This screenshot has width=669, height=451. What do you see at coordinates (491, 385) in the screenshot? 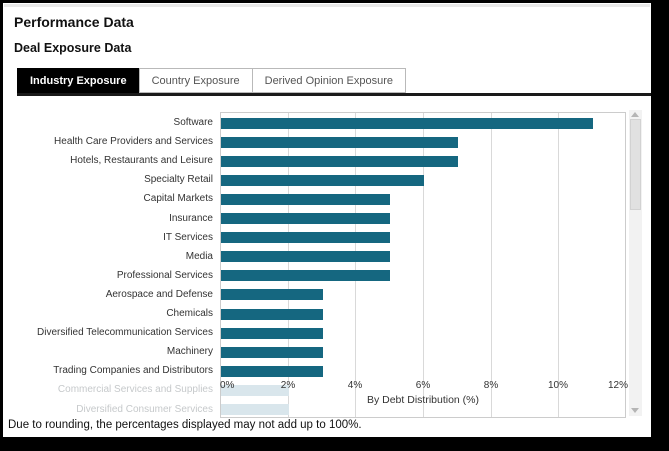
I see `x-axis-tick-8pct: 8%` at bounding box center [491, 385].